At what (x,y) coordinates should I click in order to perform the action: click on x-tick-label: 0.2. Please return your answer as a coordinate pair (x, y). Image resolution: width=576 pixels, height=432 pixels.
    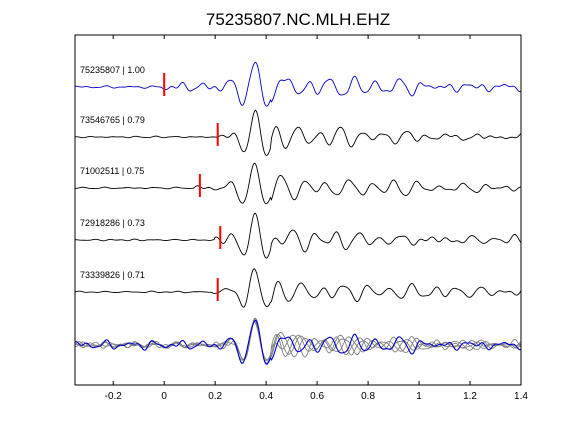
    Looking at the image, I should click on (215, 396).